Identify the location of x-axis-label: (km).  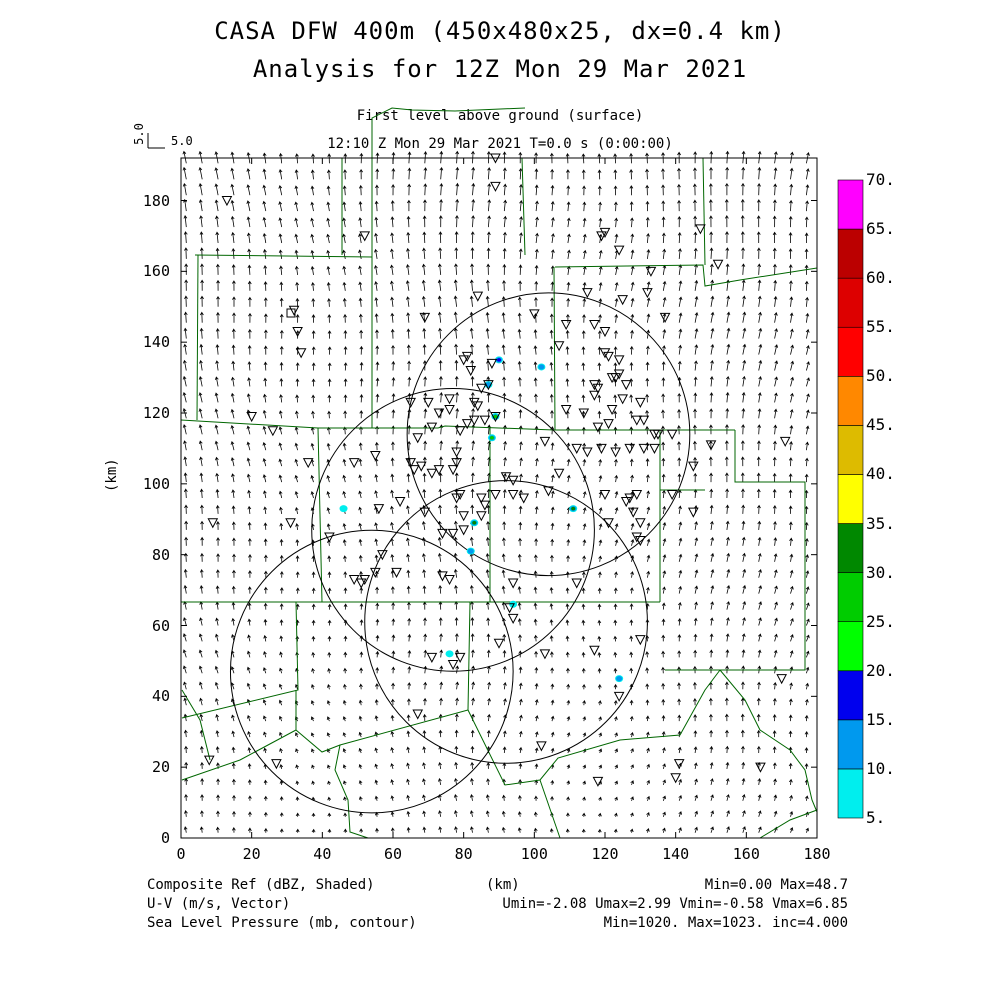
(503, 885).